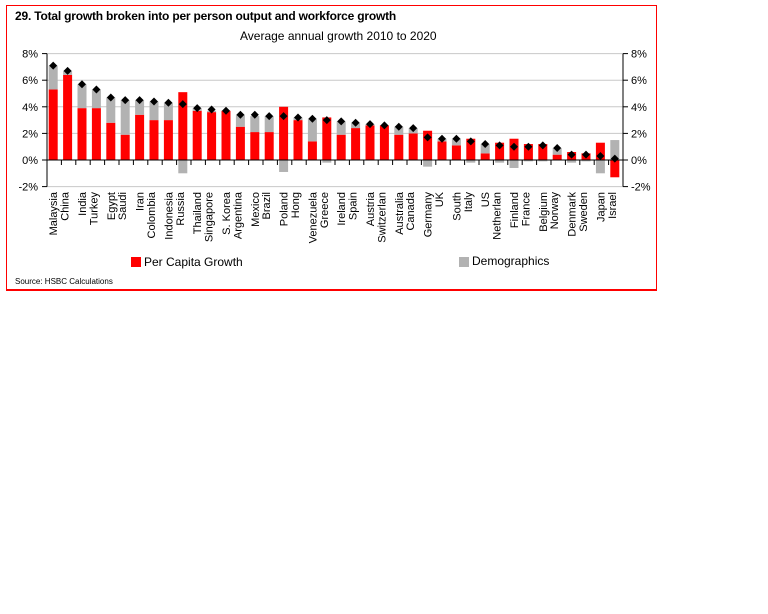  I want to click on x-category-label: Italy, so click(469, 202).